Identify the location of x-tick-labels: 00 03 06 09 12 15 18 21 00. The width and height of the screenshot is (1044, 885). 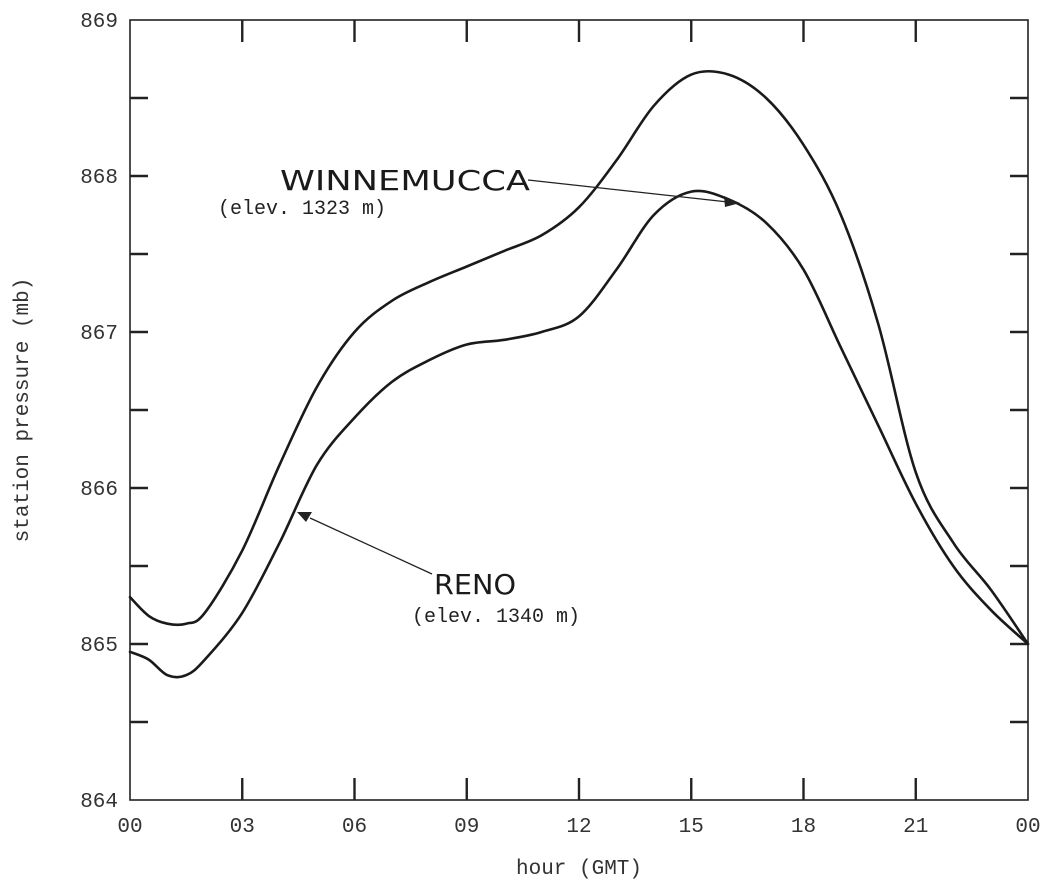
(578, 827).